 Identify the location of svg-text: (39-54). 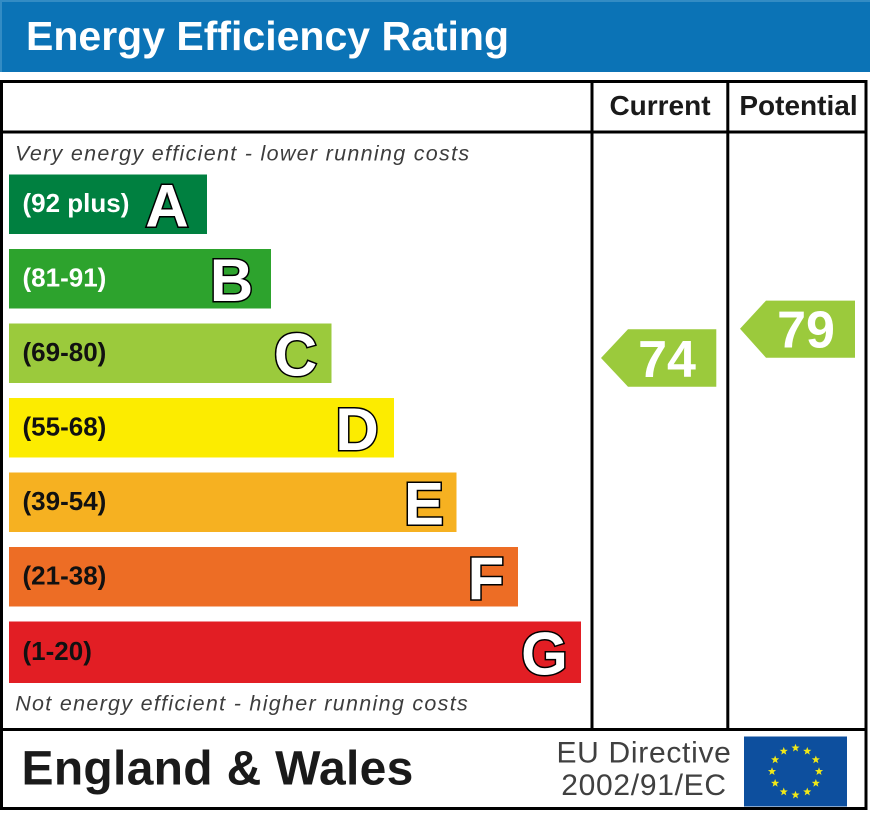
(65, 501).